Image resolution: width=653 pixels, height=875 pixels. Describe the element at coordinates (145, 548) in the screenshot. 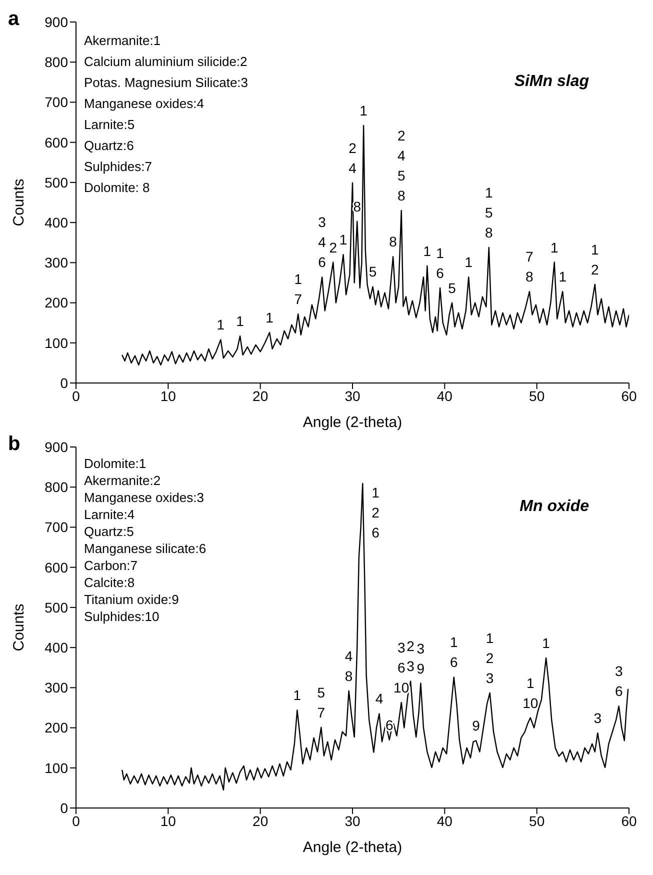

I see `annotation: Manganese silicate:6` at that location.